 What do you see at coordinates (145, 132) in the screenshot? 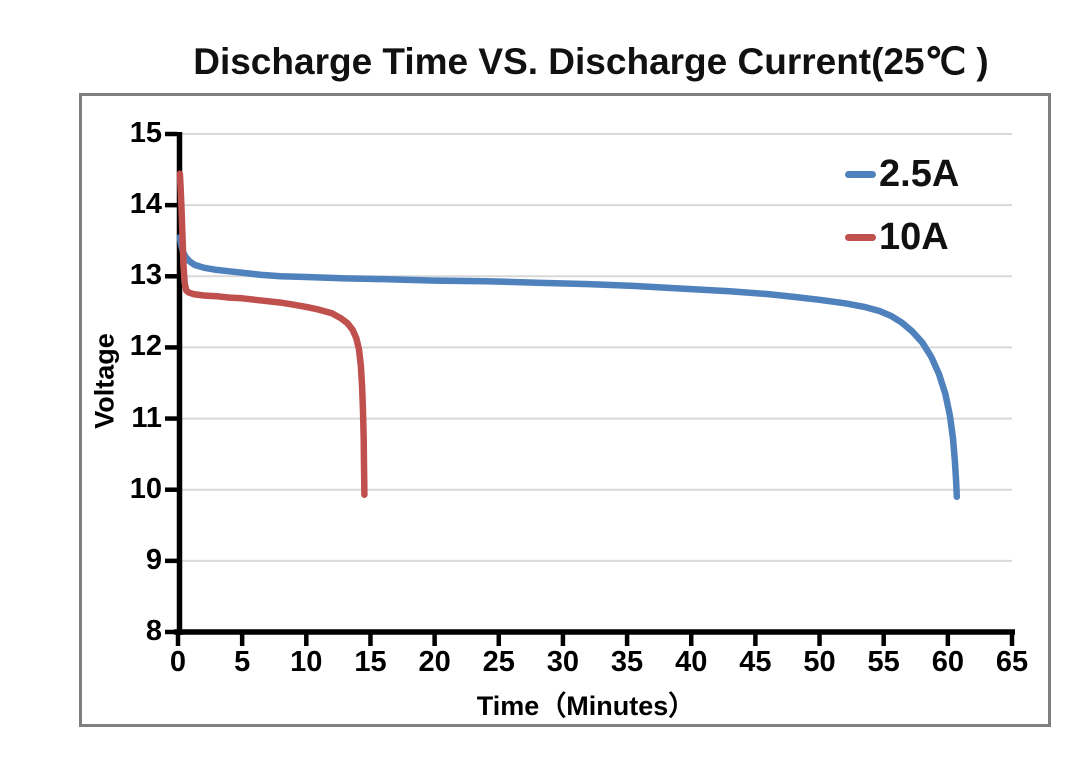
I see `y-tick-label: 15` at bounding box center [145, 132].